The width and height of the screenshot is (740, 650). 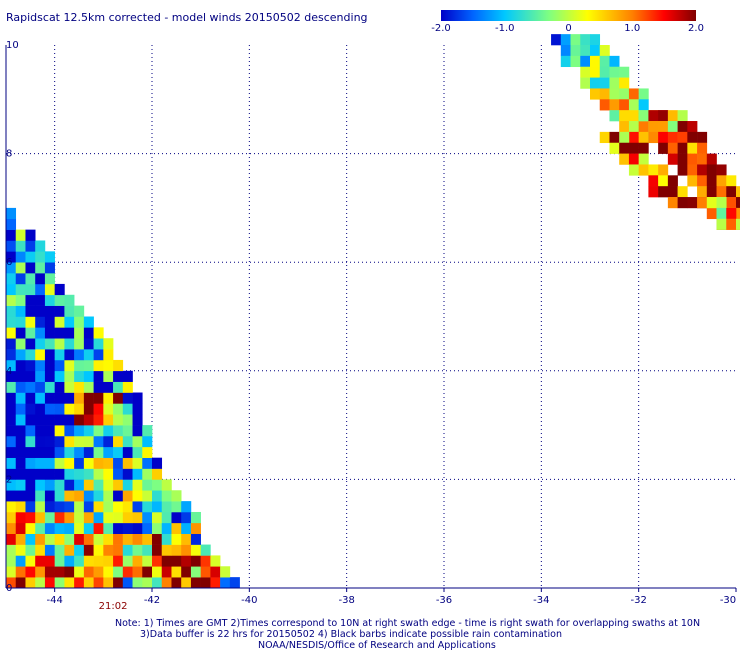 I want to click on y-tick-label: 0, so click(x=9, y=588).